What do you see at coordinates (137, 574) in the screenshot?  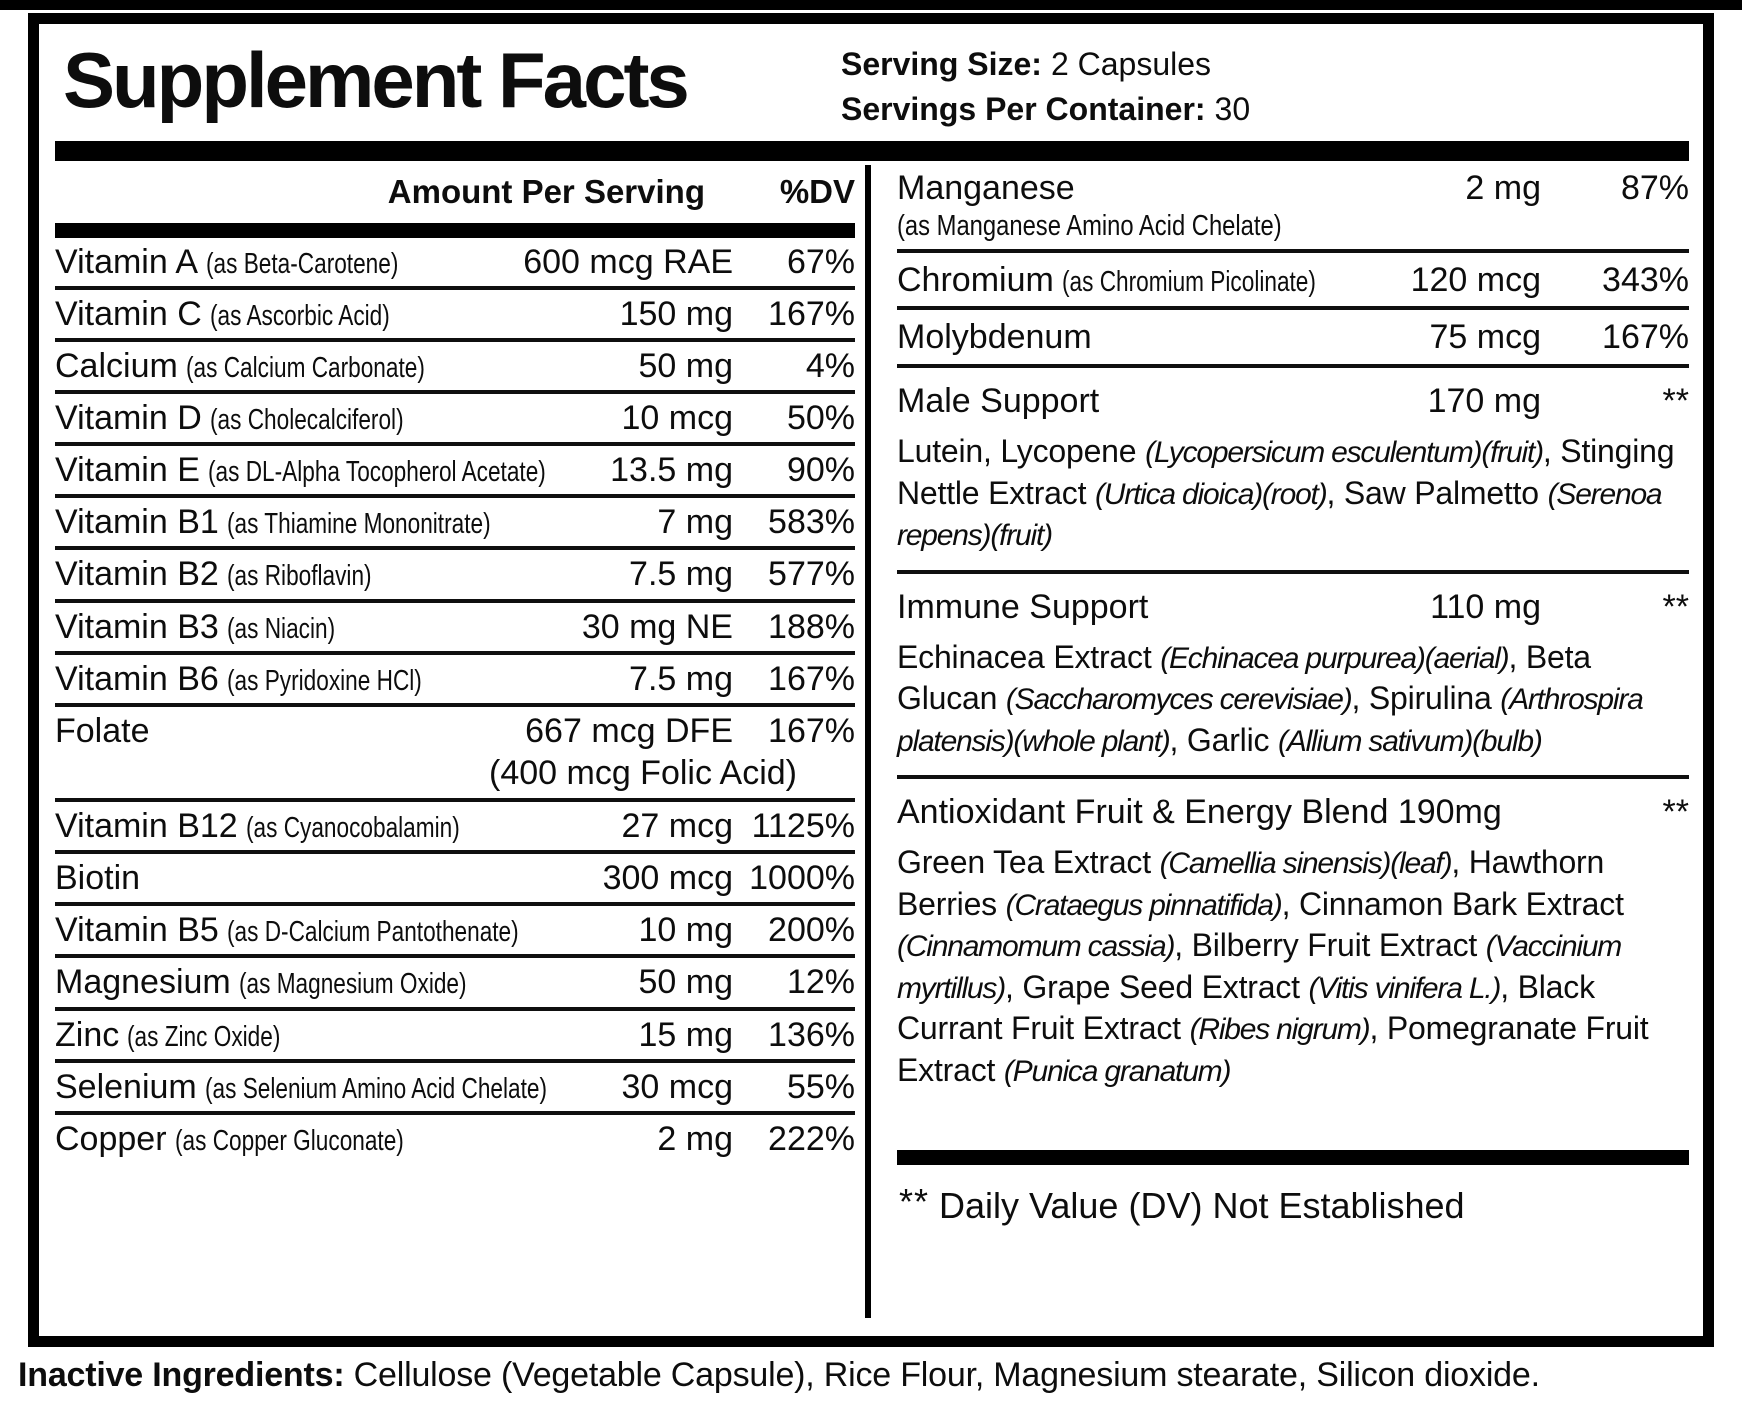 I see `nutrient-name-main: Vitamin B2` at bounding box center [137, 574].